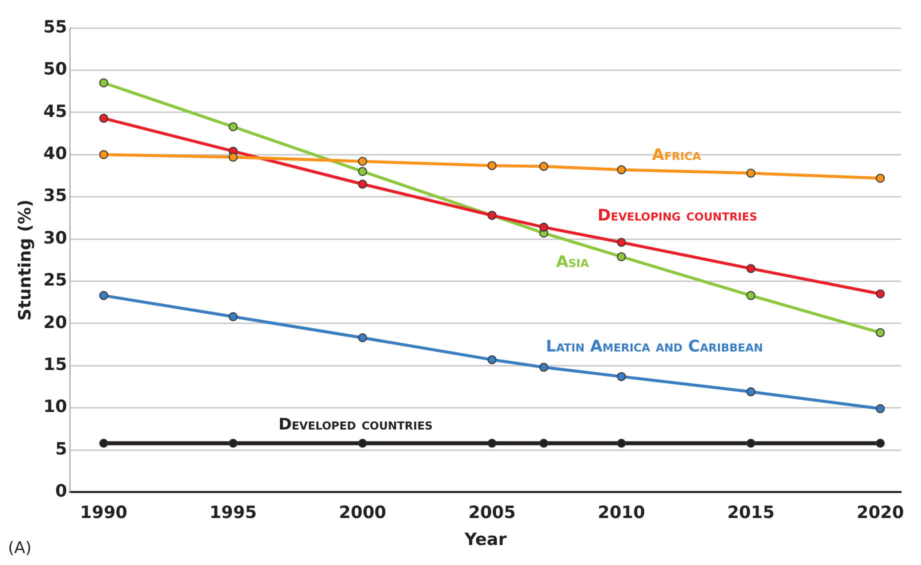 The height and width of the screenshot is (565, 921). I want to click on series-label: Developed countries, so click(355, 424).